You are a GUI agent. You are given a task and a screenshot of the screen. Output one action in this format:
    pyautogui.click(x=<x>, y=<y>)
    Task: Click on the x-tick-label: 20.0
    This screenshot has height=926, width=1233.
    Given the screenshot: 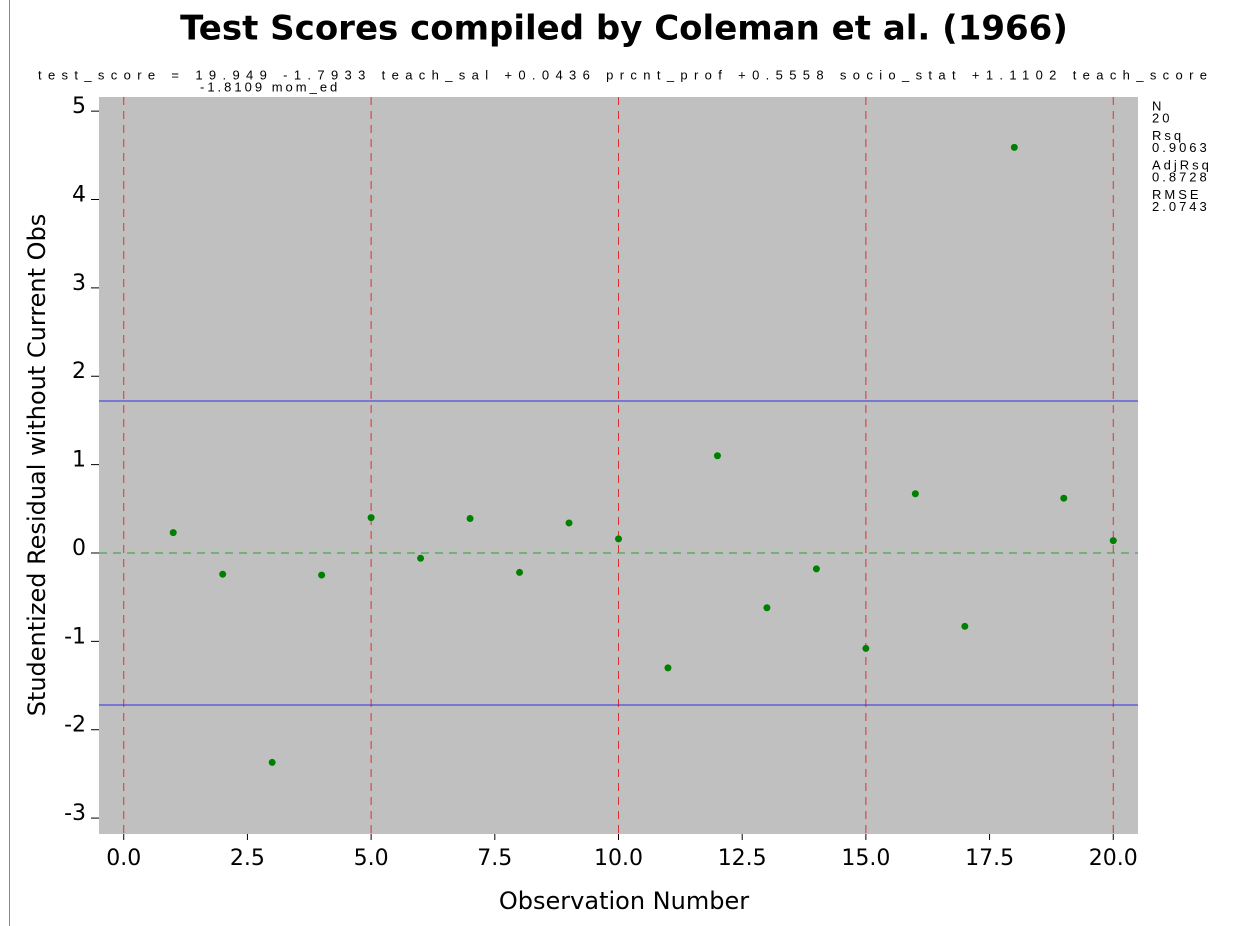 What is the action you would take?
    pyautogui.click(x=1113, y=858)
    